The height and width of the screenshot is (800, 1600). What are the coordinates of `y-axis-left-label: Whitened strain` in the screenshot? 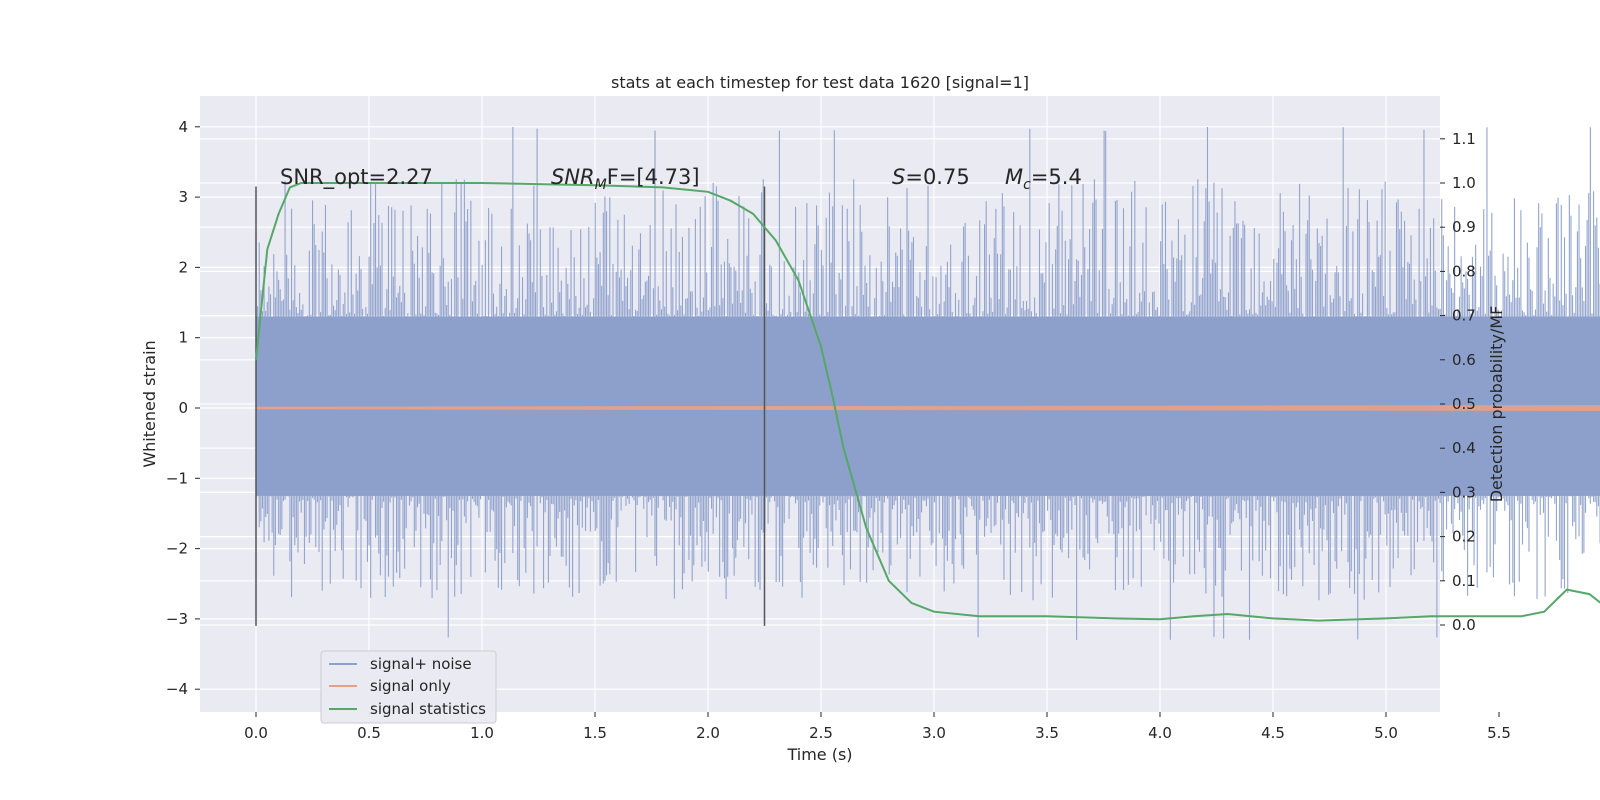 It's located at (149, 403).